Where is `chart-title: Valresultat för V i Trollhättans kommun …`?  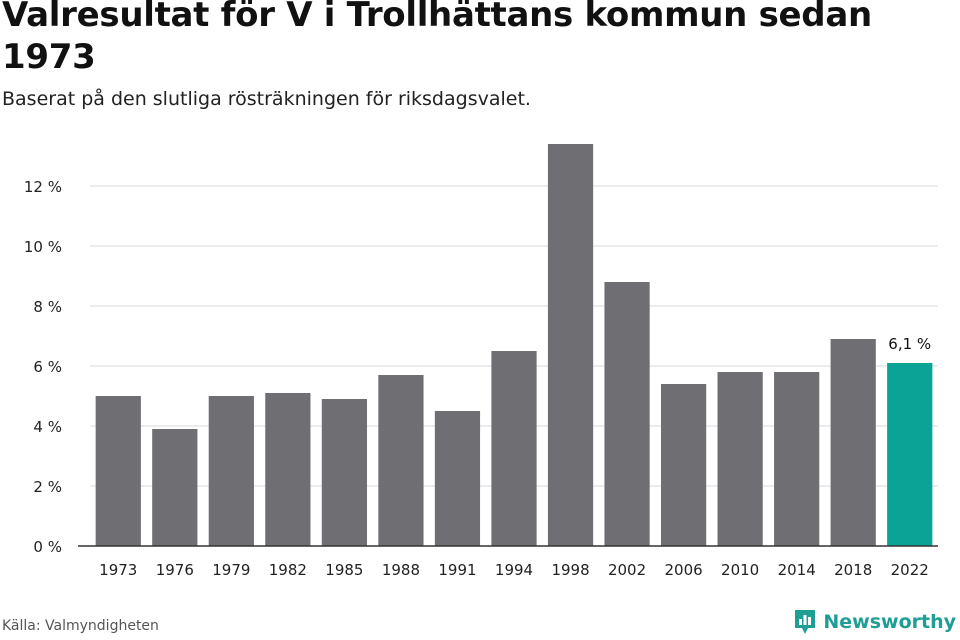
chart-title: Valresultat för V i Trollhättans kommun … is located at coordinates (437, 38).